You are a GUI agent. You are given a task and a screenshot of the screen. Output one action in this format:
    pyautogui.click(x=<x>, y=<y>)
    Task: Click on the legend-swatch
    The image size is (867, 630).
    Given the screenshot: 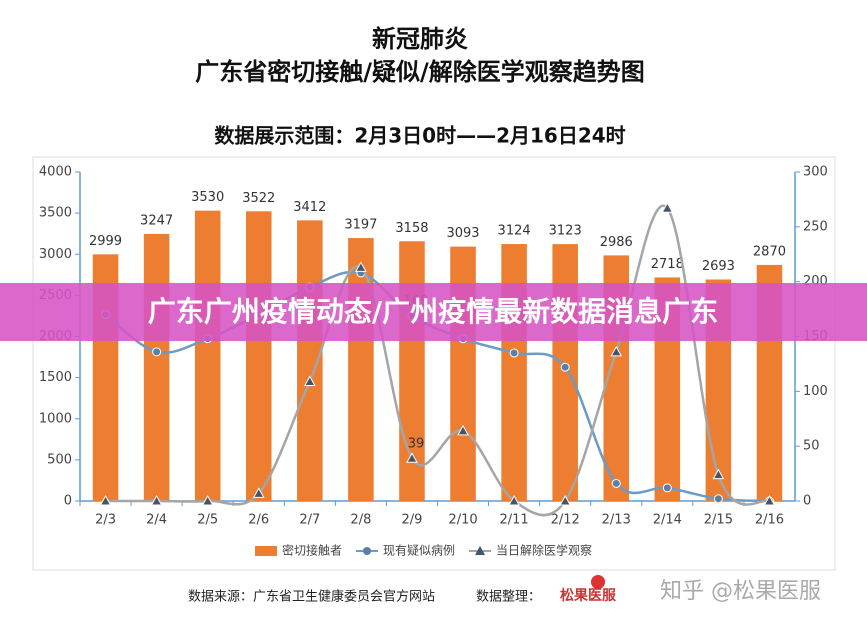 What is the action you would take?
    pyautogui.click(x=266, y=551)
    